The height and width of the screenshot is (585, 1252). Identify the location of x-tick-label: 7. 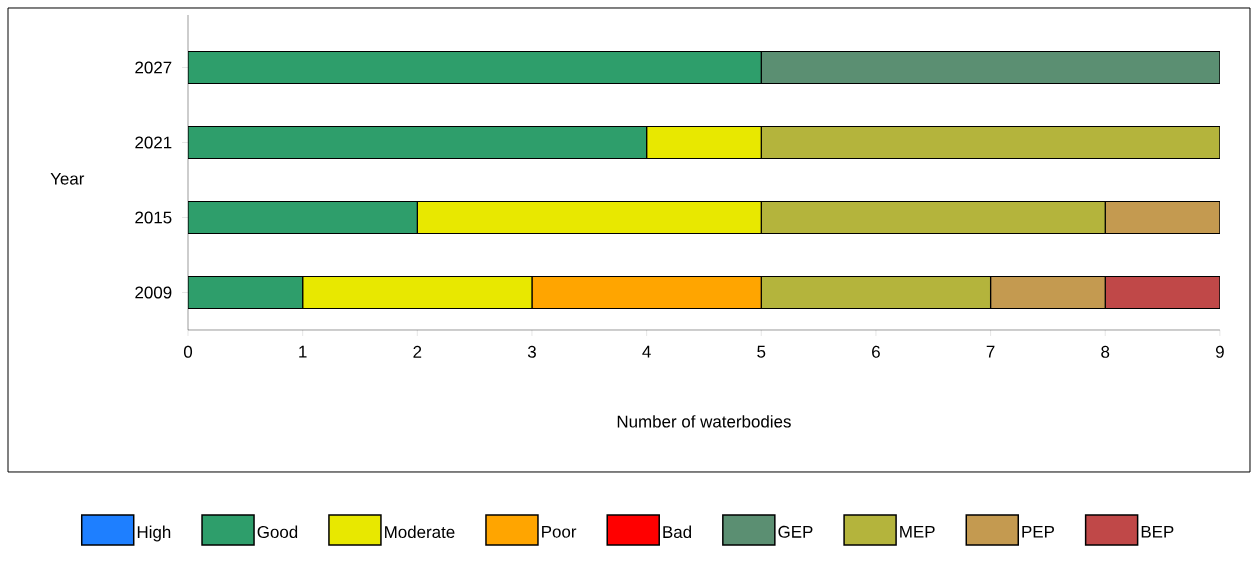
(990, 351).